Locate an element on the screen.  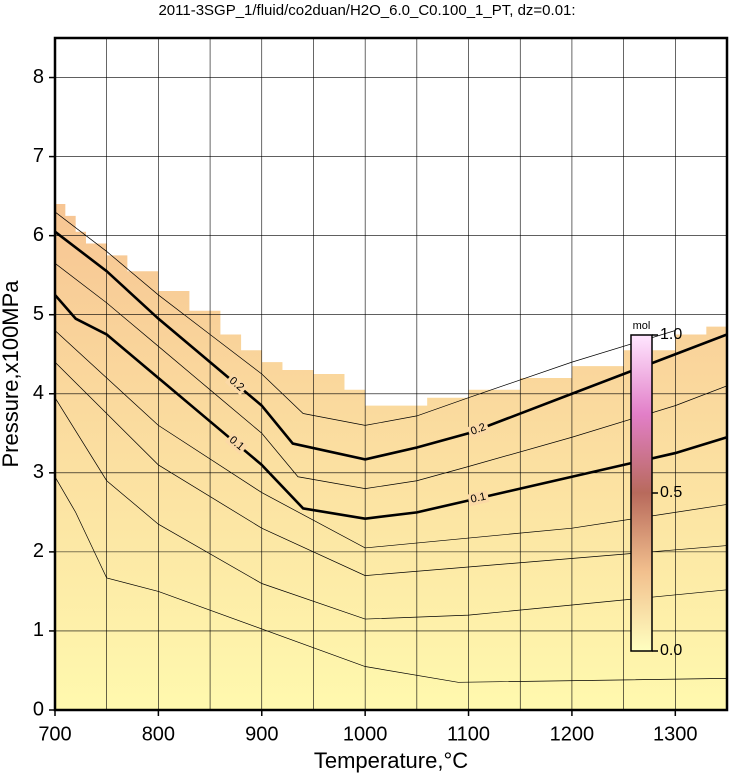
y-tick-label: 0 is located at coordinates (38, 709).